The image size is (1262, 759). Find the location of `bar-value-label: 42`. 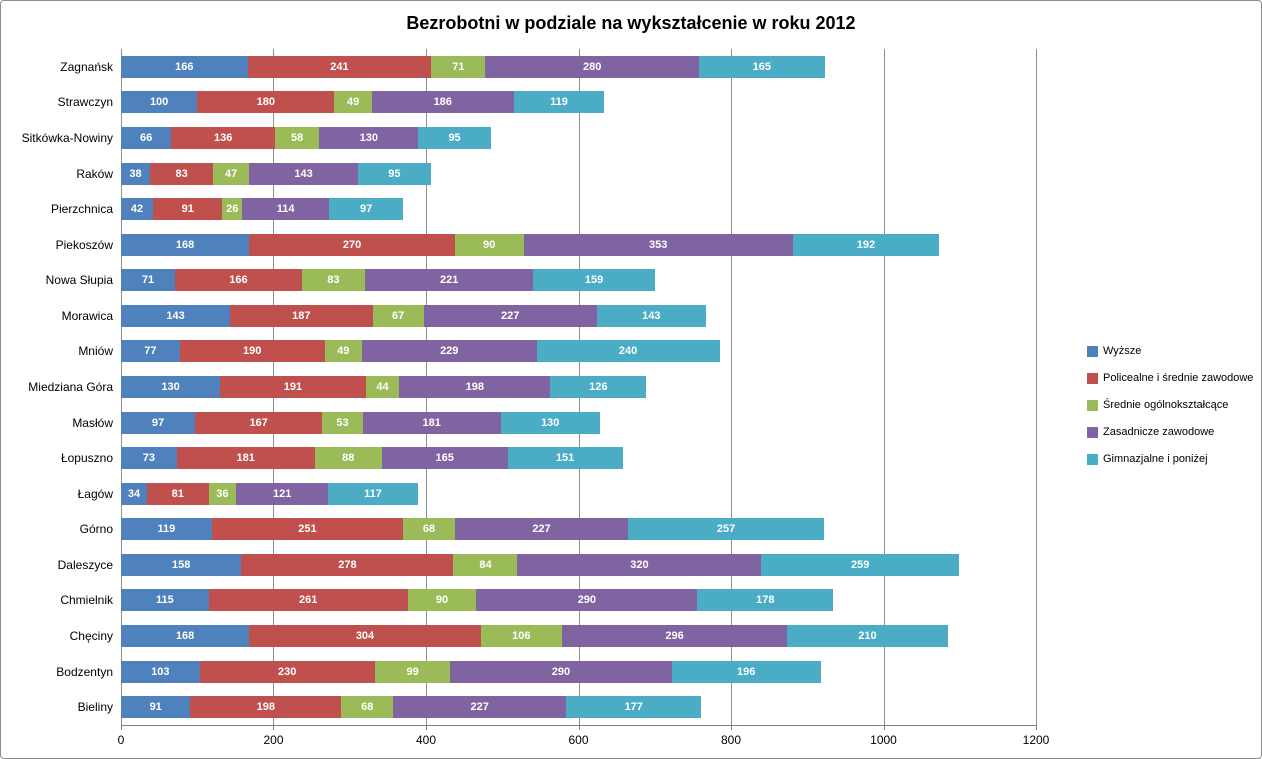

bar-value-label: 42 is located at coordinates (137, 209).